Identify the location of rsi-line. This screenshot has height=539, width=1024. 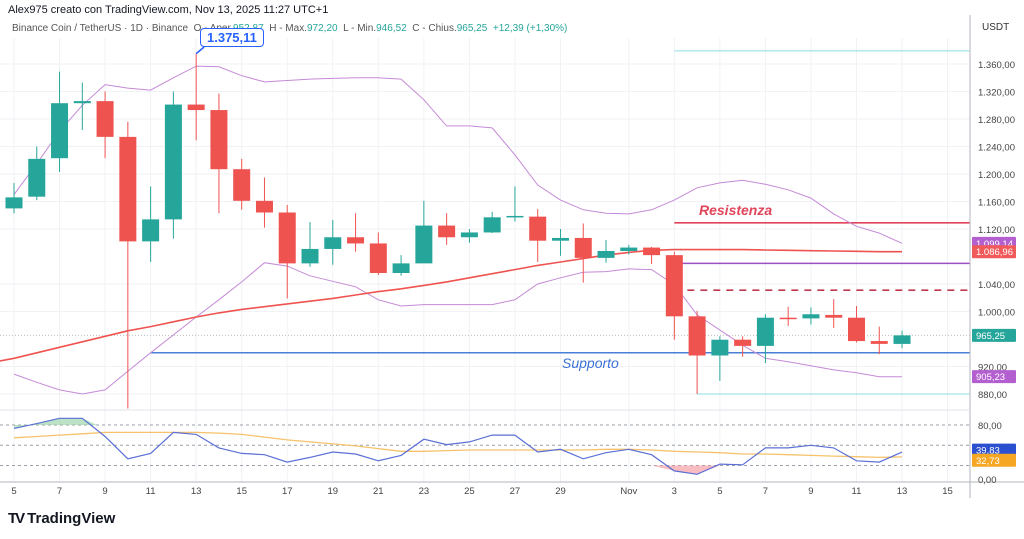
(458, 446).